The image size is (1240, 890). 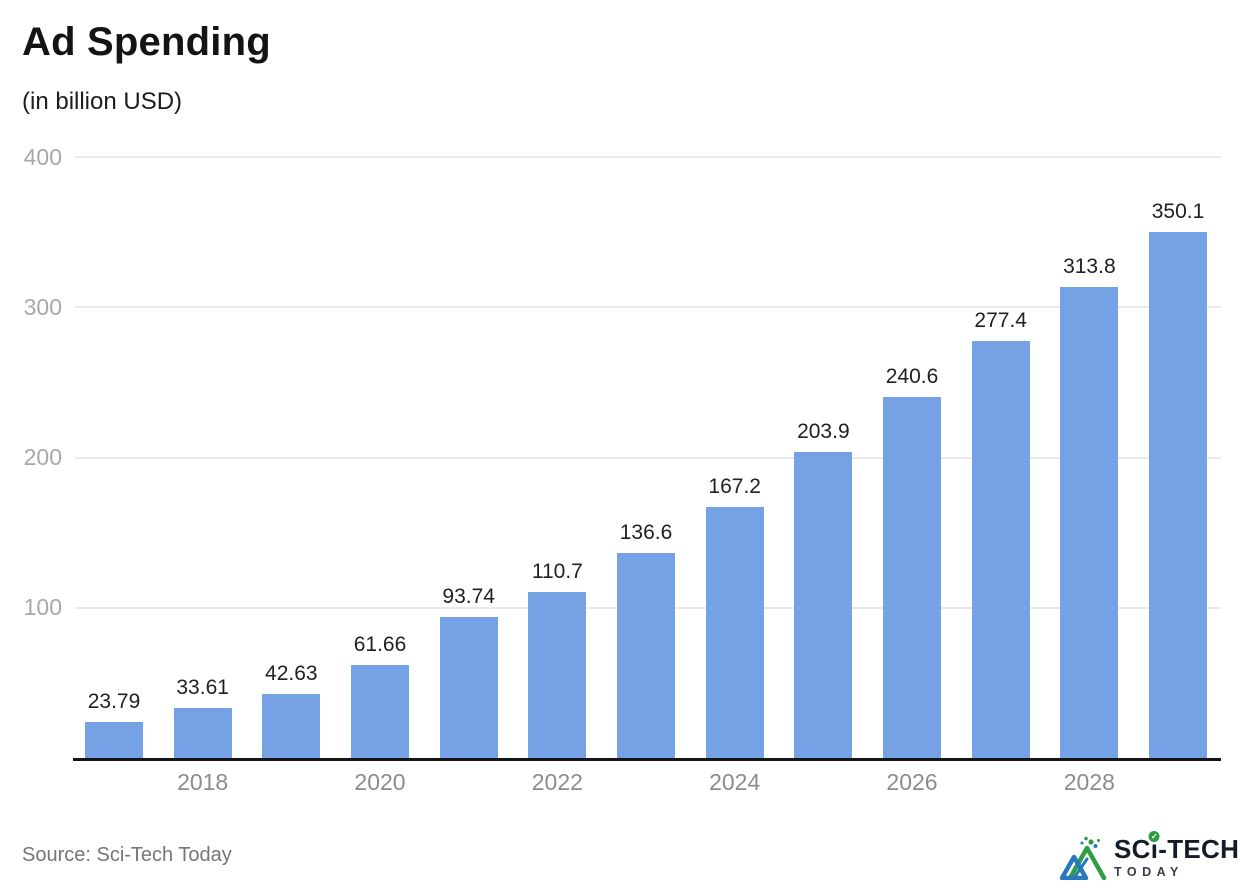 I want to click on bar-2021, so click(x=468, y=687).